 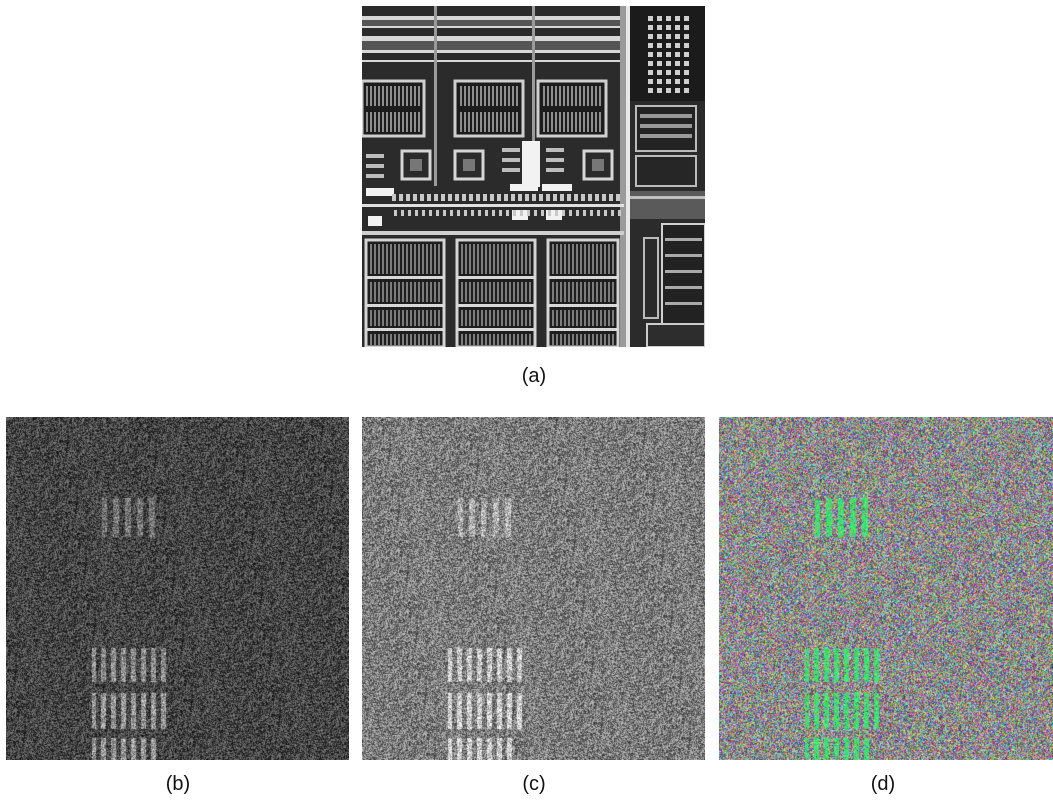 I want to click on noisy-image-c, so click(x=533, y=588).